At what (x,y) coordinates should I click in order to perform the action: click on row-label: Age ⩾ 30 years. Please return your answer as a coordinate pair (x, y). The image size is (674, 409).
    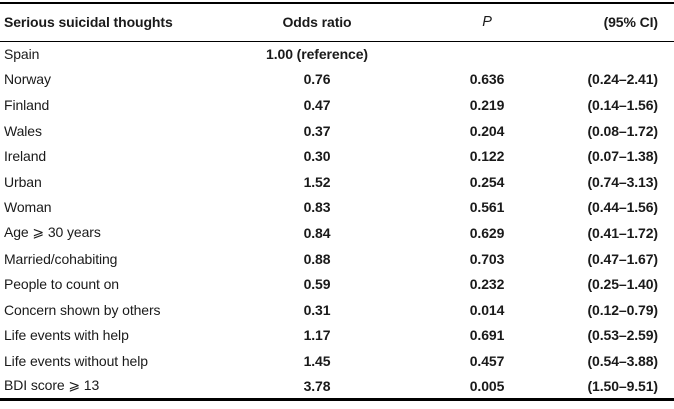
    Looking at the image, I should click on (52, 232).